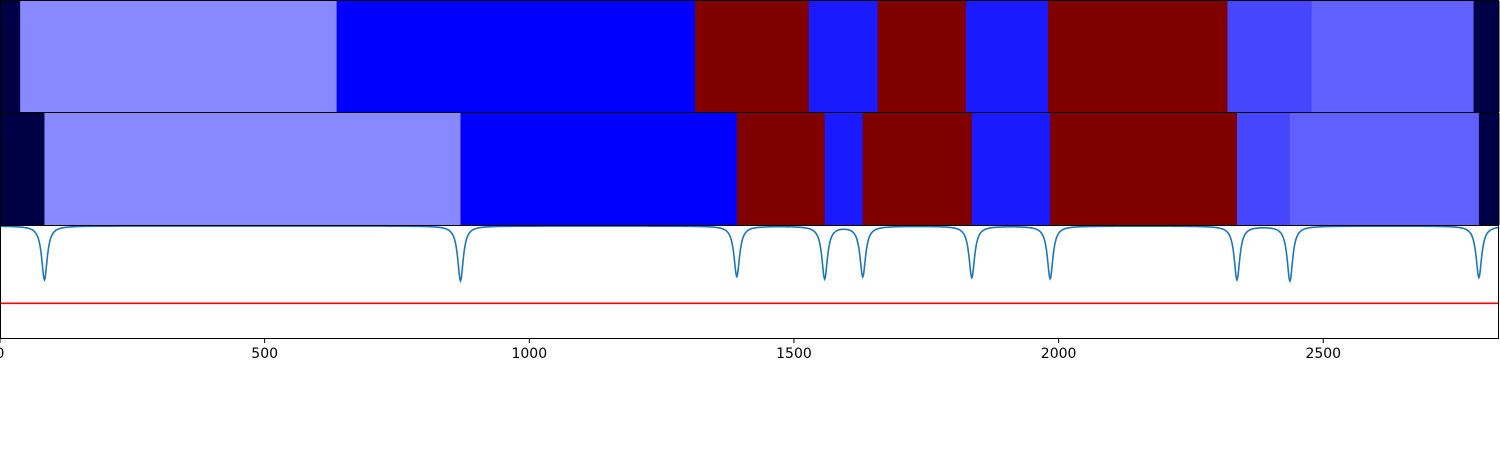 The image size is (1500, 450). I want to click on x-axis: 0 500 1000 1500 2000 2500, so click(670, 350).